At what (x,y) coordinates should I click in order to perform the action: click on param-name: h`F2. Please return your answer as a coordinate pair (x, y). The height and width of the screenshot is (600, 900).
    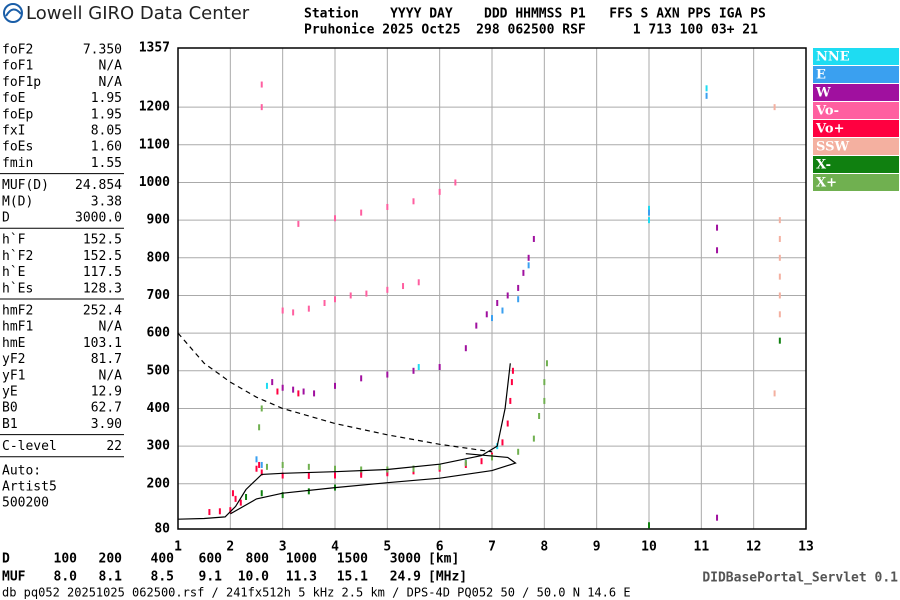
    Looking at the image, I should click on (17, 256).